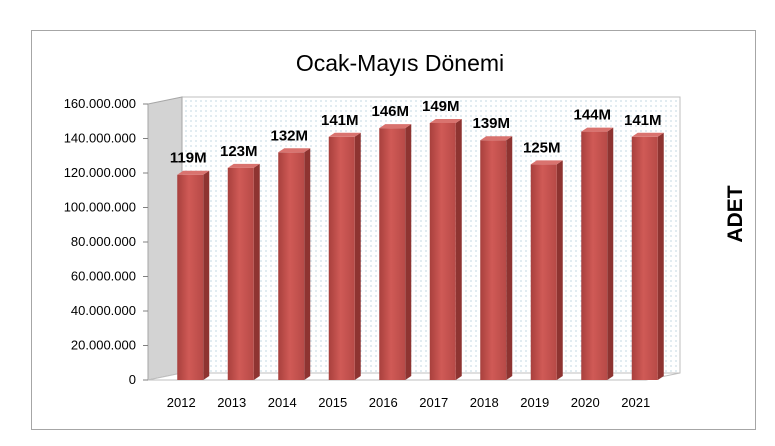 The image size is (775, 446). What do you see at coordinates (103, 276) in the screenshot?
I see `y-tick-label: 60.000.000` at bounding box center [103, 276].